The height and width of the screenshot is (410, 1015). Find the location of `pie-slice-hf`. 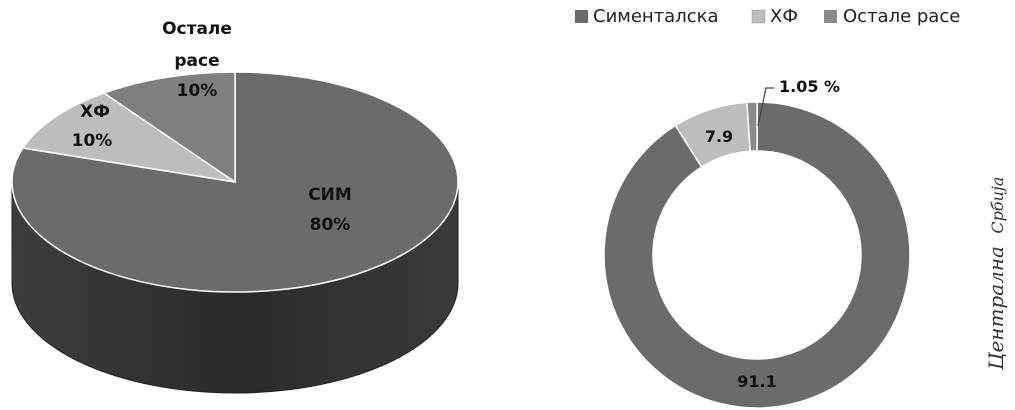

pie-slice-hf is located at coordinates (128, 137).